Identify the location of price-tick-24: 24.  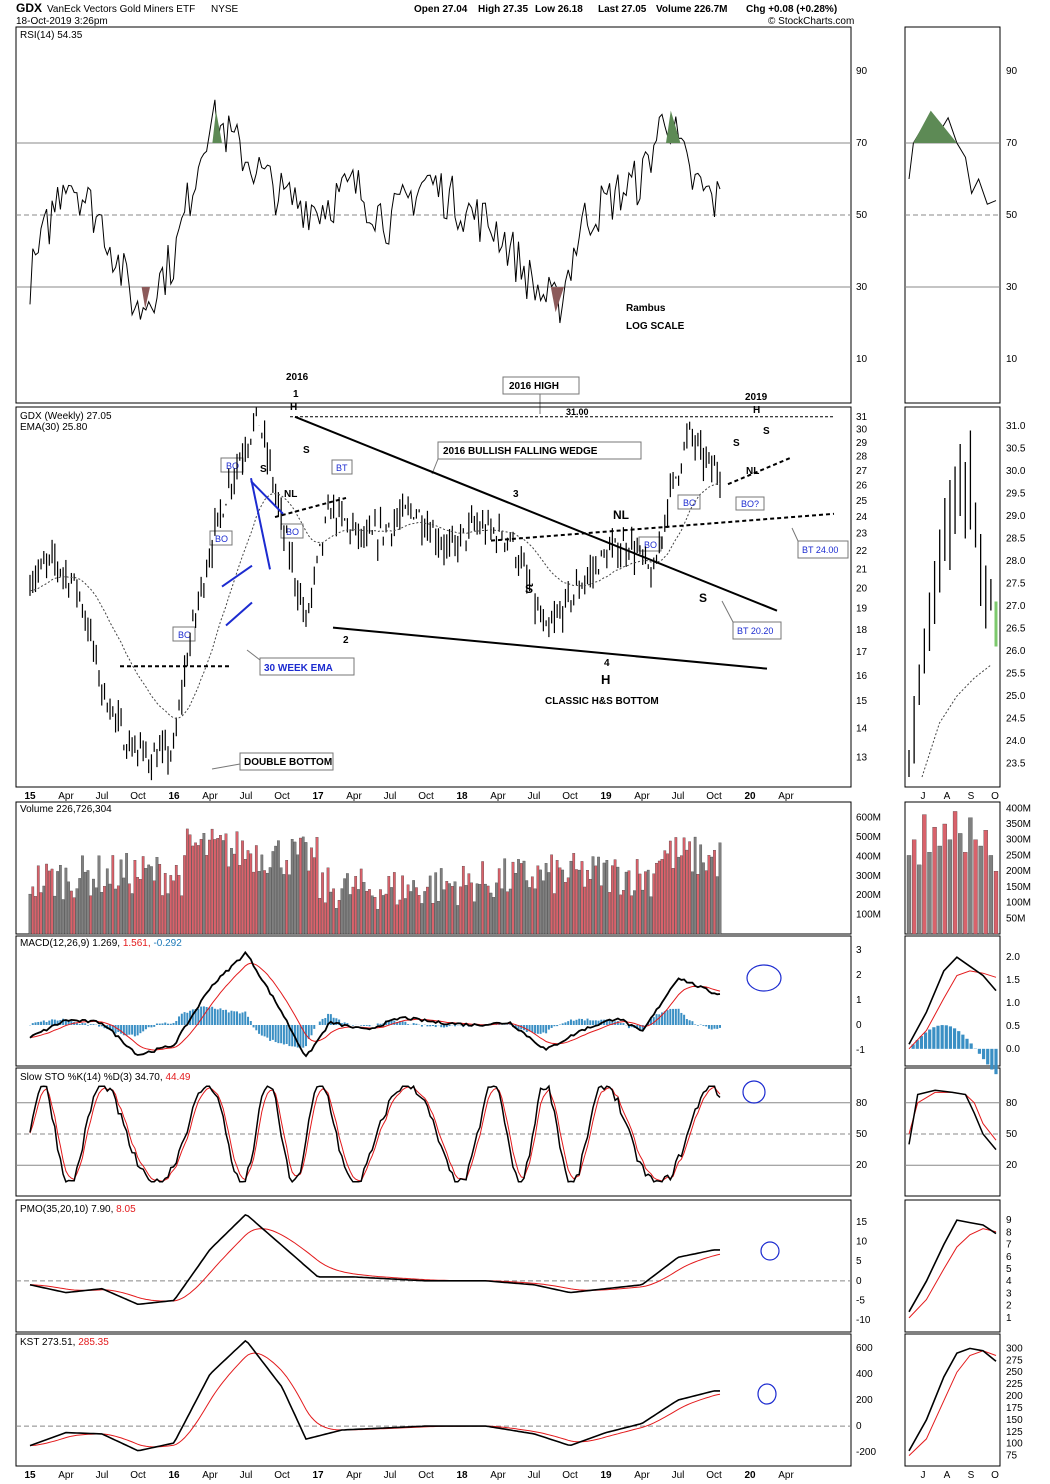
(862, 517).